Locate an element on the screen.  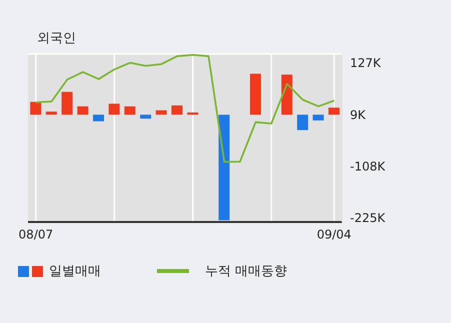
y-tick-label: 127K is located at coordinates (366, 63).